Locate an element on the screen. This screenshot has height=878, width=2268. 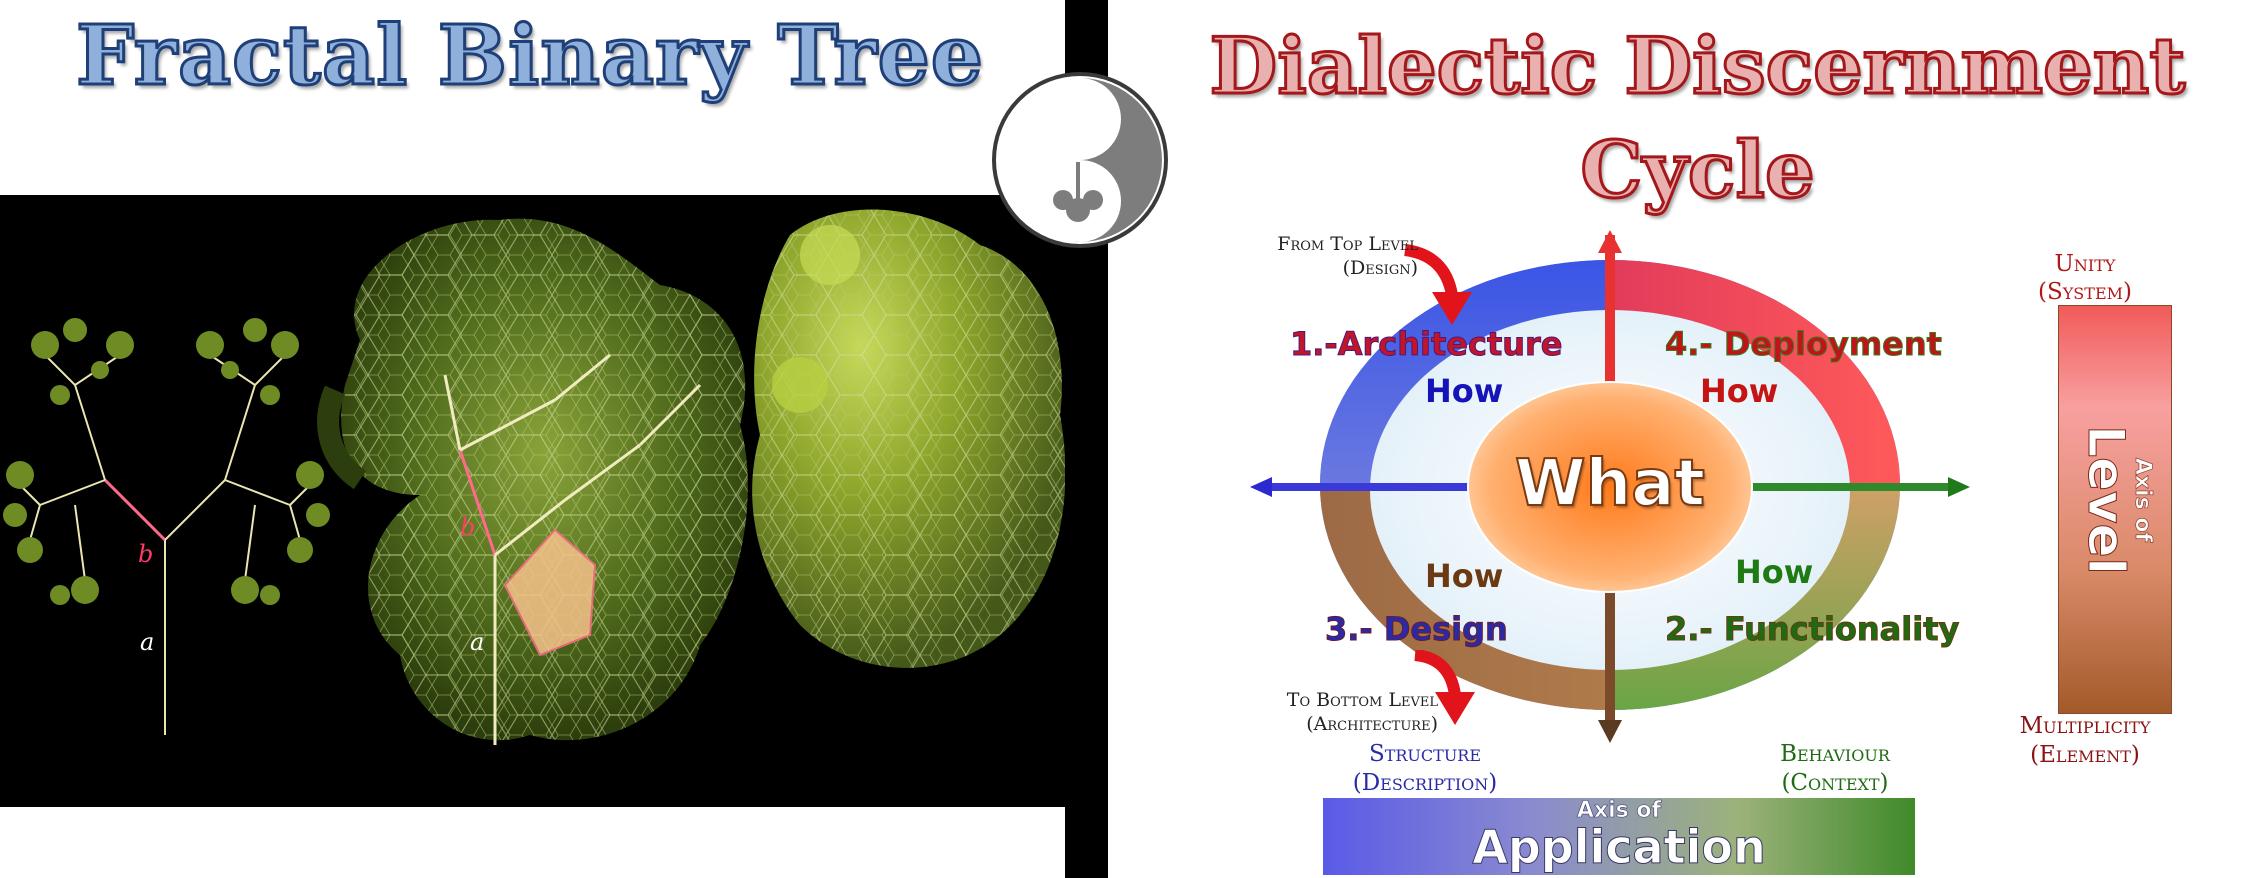
behaviour-line1: Behaviour is located at coordinates (1835, 754).